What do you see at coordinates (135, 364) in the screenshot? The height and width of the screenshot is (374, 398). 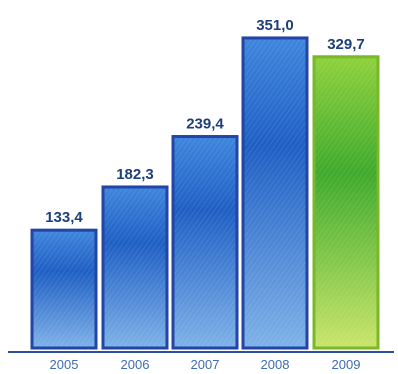 I see `x-tick-label-2006: 2006` at bounding box center [135, 364].